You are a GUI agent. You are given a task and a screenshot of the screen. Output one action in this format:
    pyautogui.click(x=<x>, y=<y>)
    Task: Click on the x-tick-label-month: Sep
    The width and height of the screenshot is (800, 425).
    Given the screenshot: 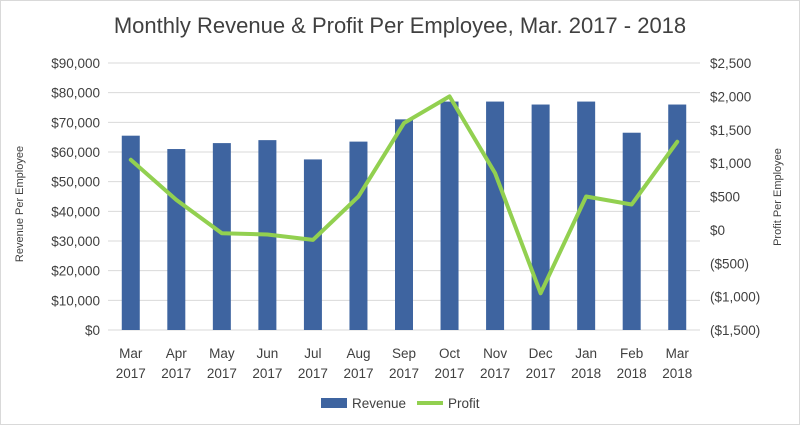 What is the action you would take?
    pyautogui.click(x=404, y=353)
    